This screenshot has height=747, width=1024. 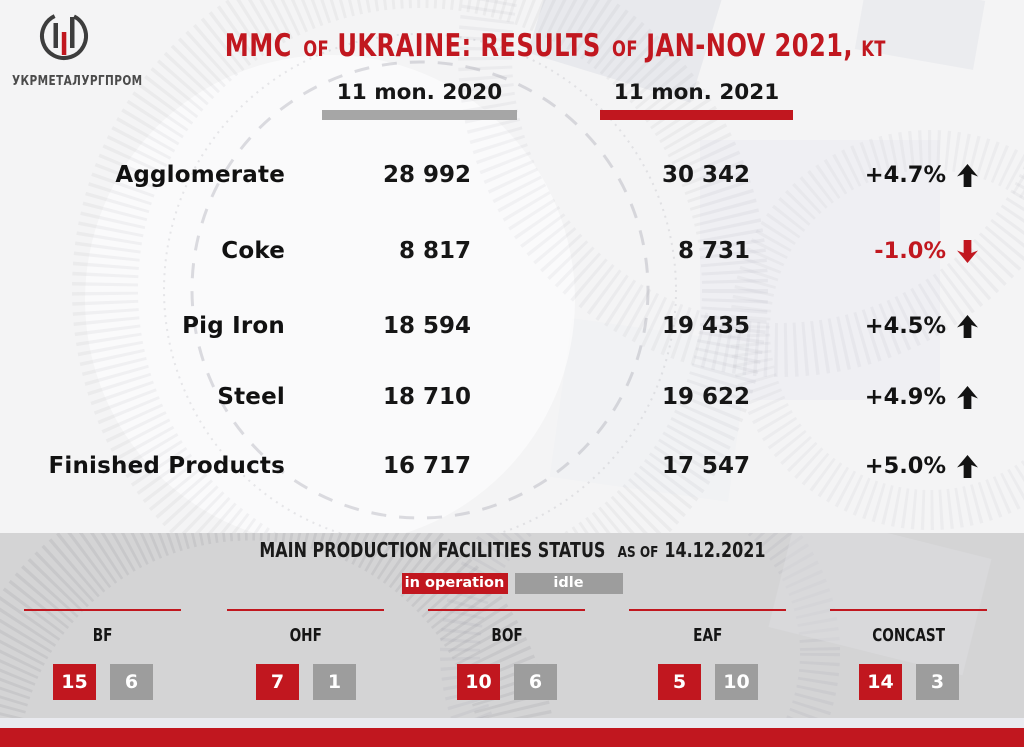 What do you see at coordinates (637, 552) in the screenshot?
I see `facilities-asof-label: AS OF` at bounding box center [637, 552].